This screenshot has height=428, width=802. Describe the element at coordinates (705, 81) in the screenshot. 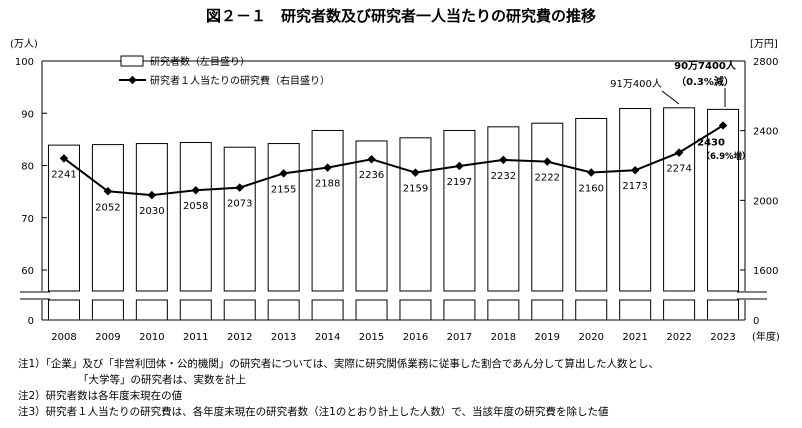

I see `annotation-2023-bar-change: （0.3%減）` at that location.